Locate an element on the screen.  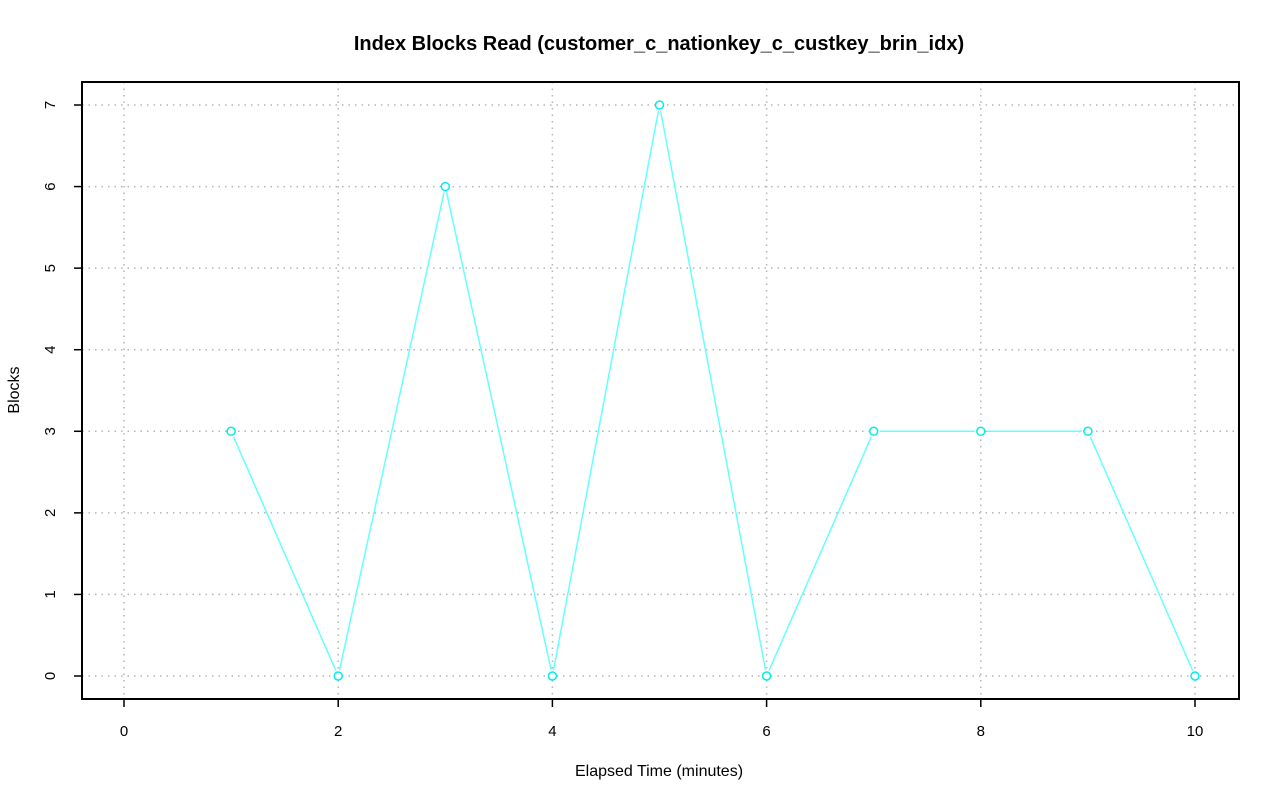
y-tick-label: 7 is located at coordinates (50, 105).